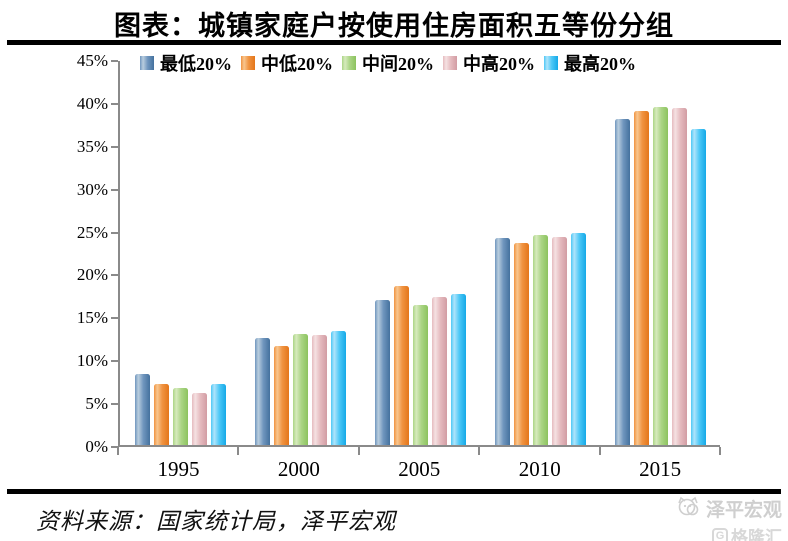  Describe the element at coordinates (298, 469) in the screenshot. I see `x-axis-category-label: 2000` at that location.